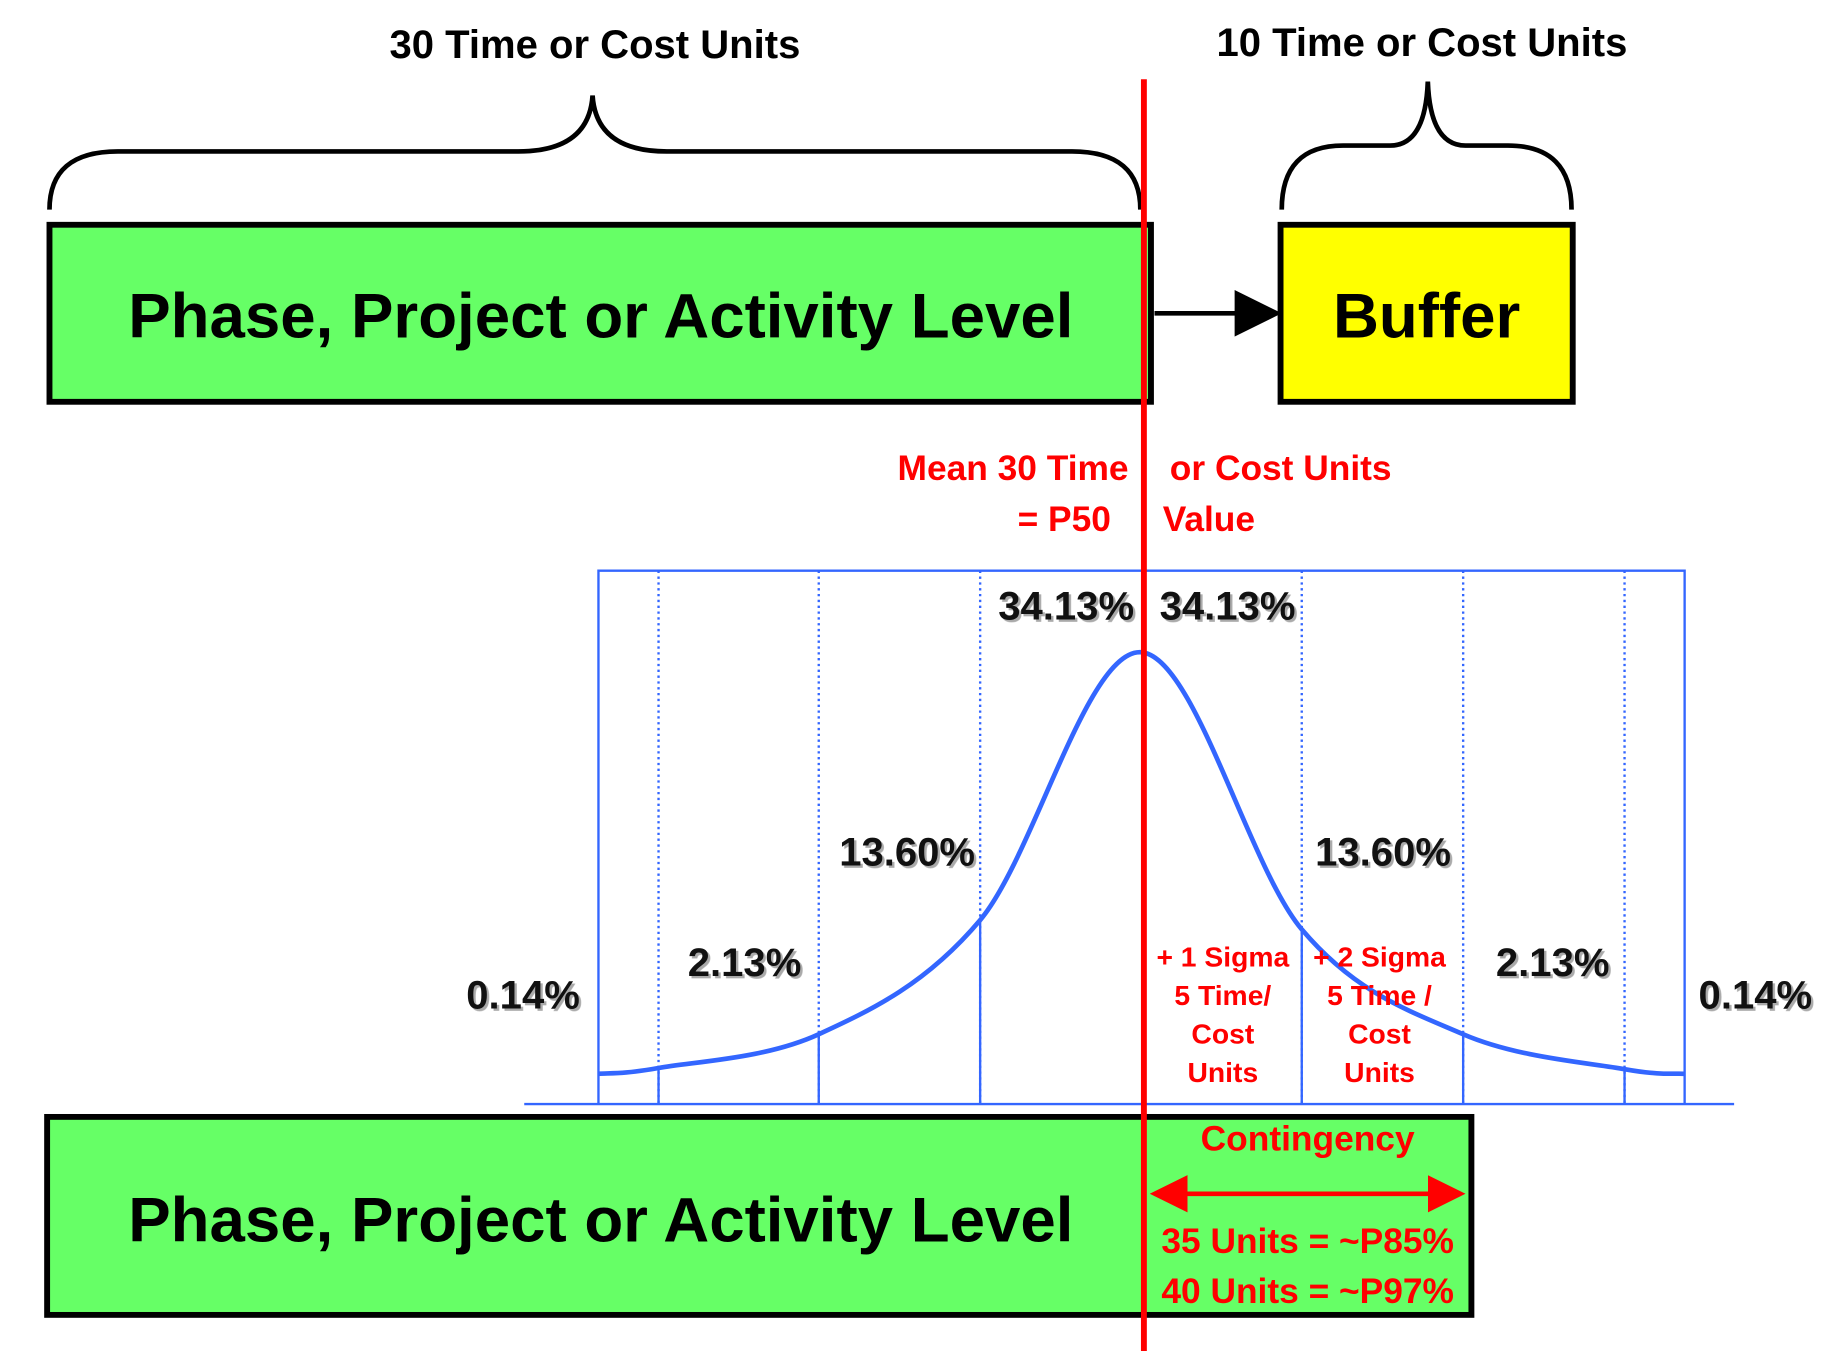 Image resolution: width=1826 pixels, height=1351 pixels. I want to click on top-left-label: 30 Time or Cost Units, so click(594, 45).